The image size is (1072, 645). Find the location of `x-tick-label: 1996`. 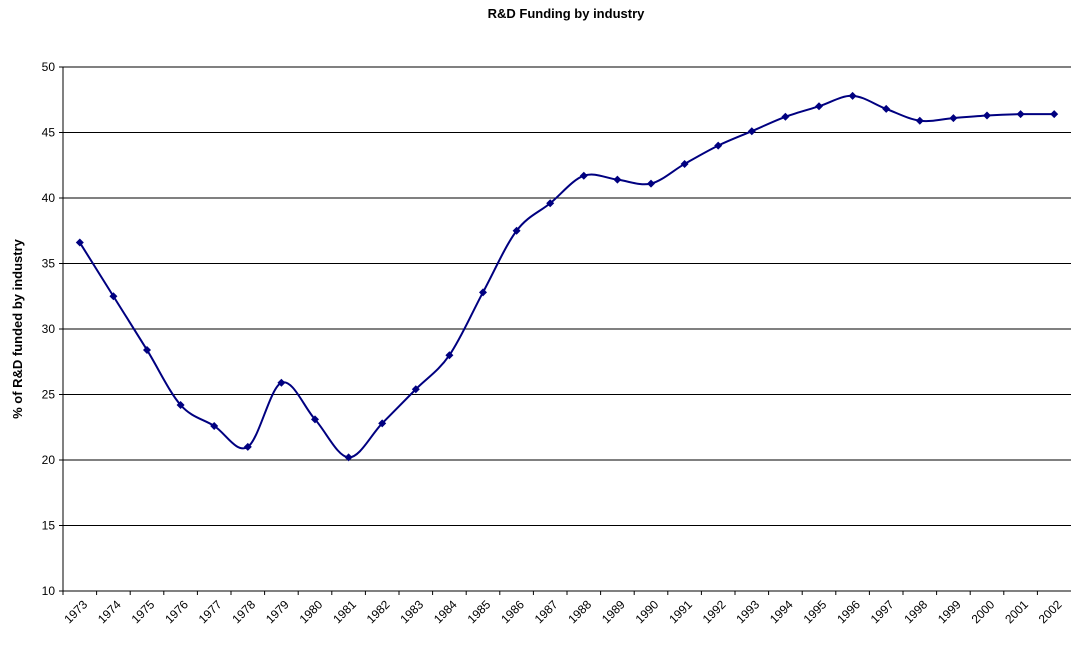

x-tick-label: 1996 is located at coordinates (848, 611).